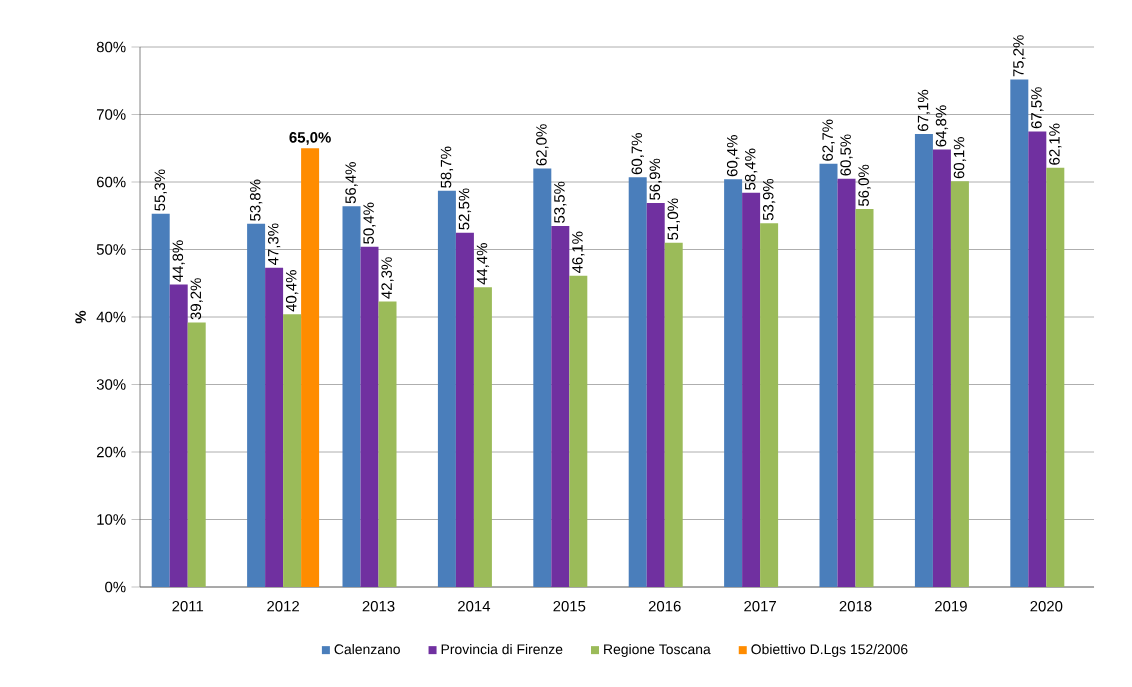 The height and width of the screenshot is (687, 1132). I want to click on legend-label: Obiettivo D.Lgs 152/2006, so click(829, 650).